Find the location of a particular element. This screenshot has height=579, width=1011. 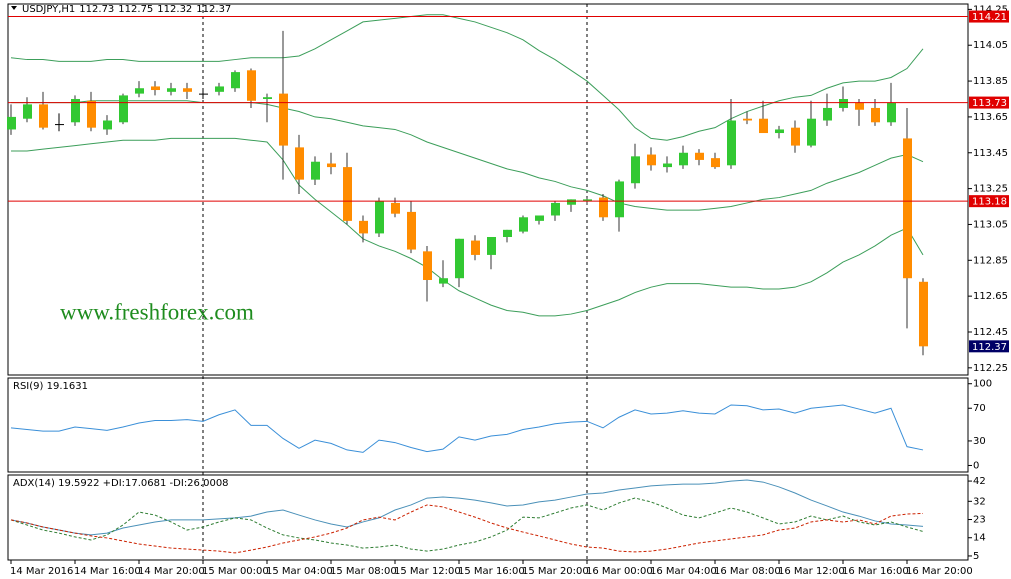

y-tick-label: 112.85 is located at coordinates (990, 260).